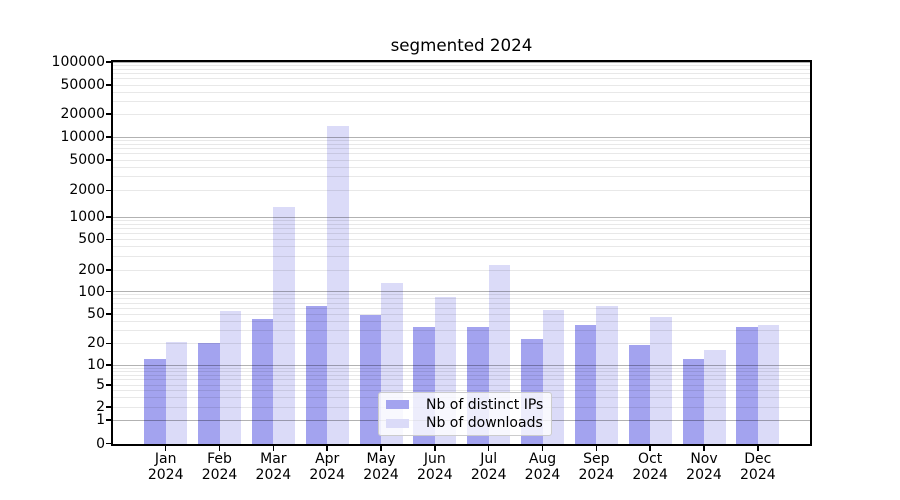 This screenshot has height=500, width=900. I want to click on y-tick-label: 20000, so click(82, 114).